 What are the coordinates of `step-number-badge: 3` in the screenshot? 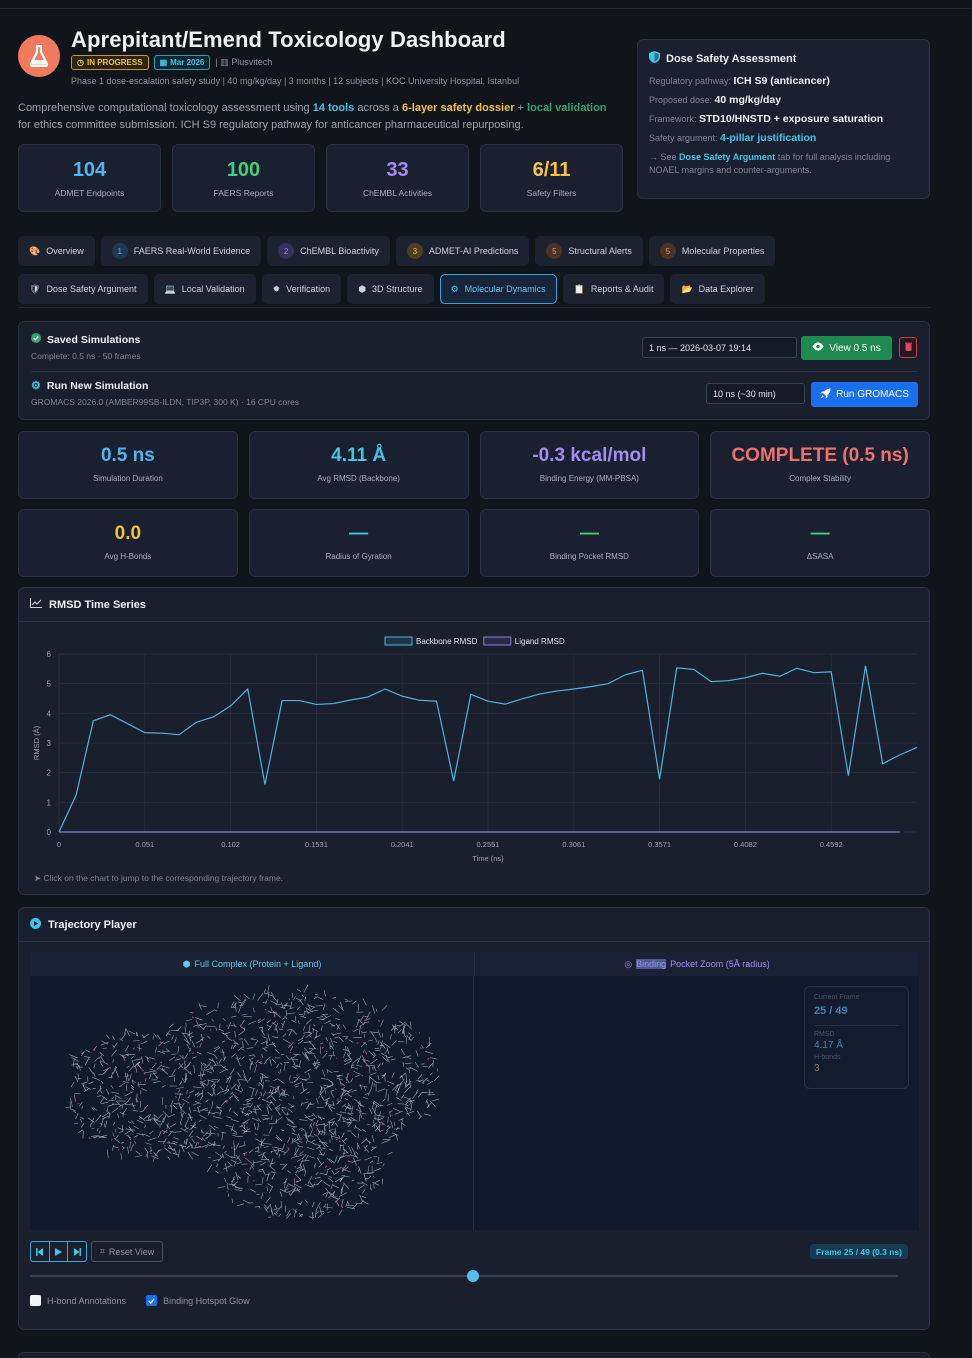 It's located at (414, 251).